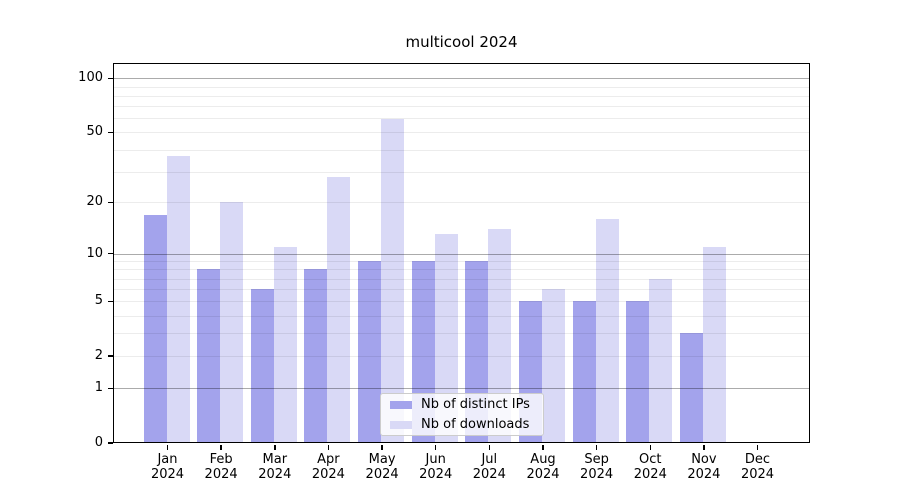 The height and width of the screenshot is (500, 900). Describe the element at coordinates (446, 338) in the screenshot. I see `bar-downloads-jun` at that location.